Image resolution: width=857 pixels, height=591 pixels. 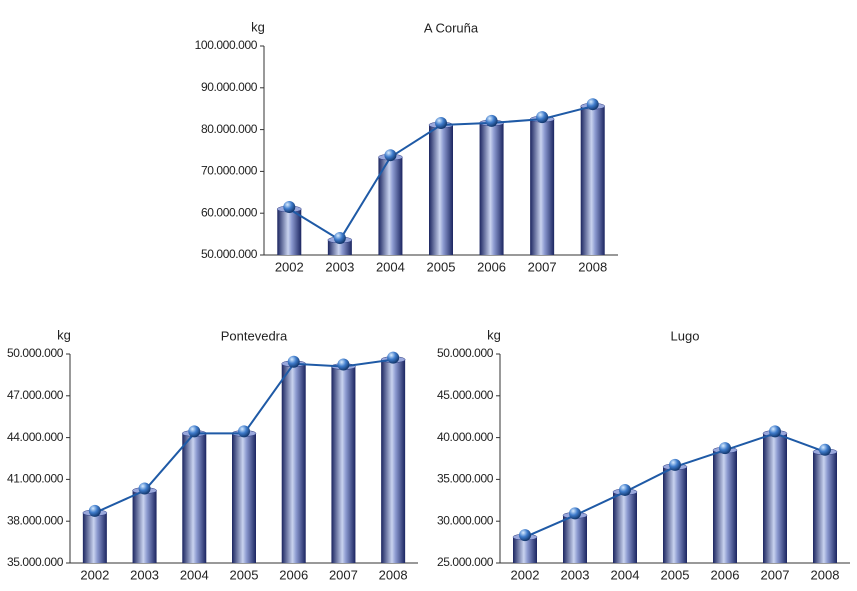 I want to click on y-tick-label: 47.000.000, so click(x=35, y=395).